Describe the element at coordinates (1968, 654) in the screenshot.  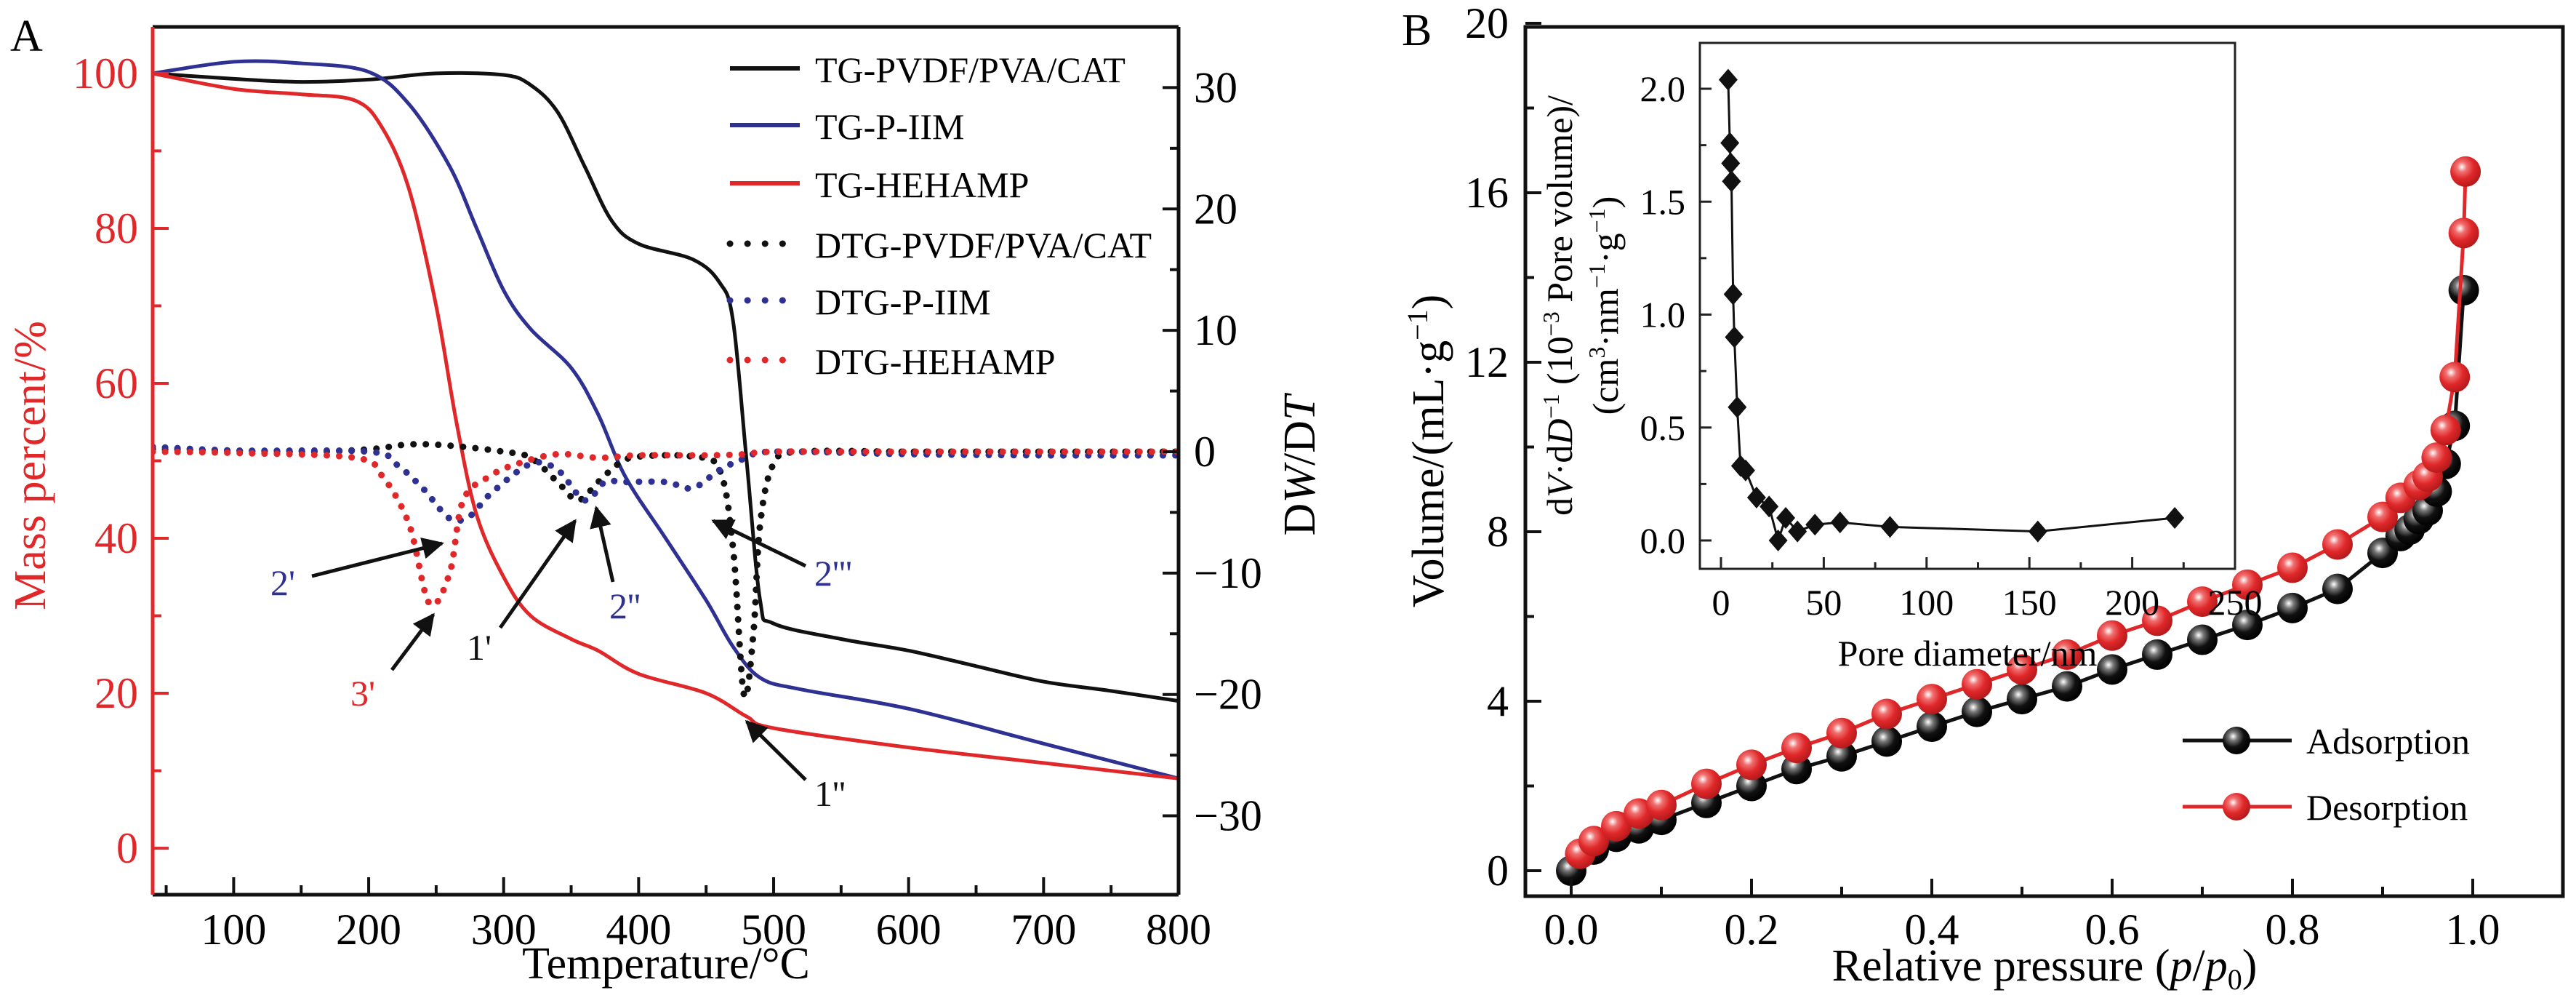
I see `inset-x-axis-title: Pore diameter/nm` at that location.